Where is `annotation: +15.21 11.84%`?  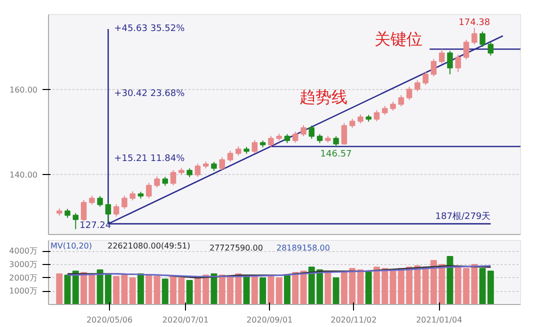
annotation: +15.21 11.84% is located at coordinates (150, 159).